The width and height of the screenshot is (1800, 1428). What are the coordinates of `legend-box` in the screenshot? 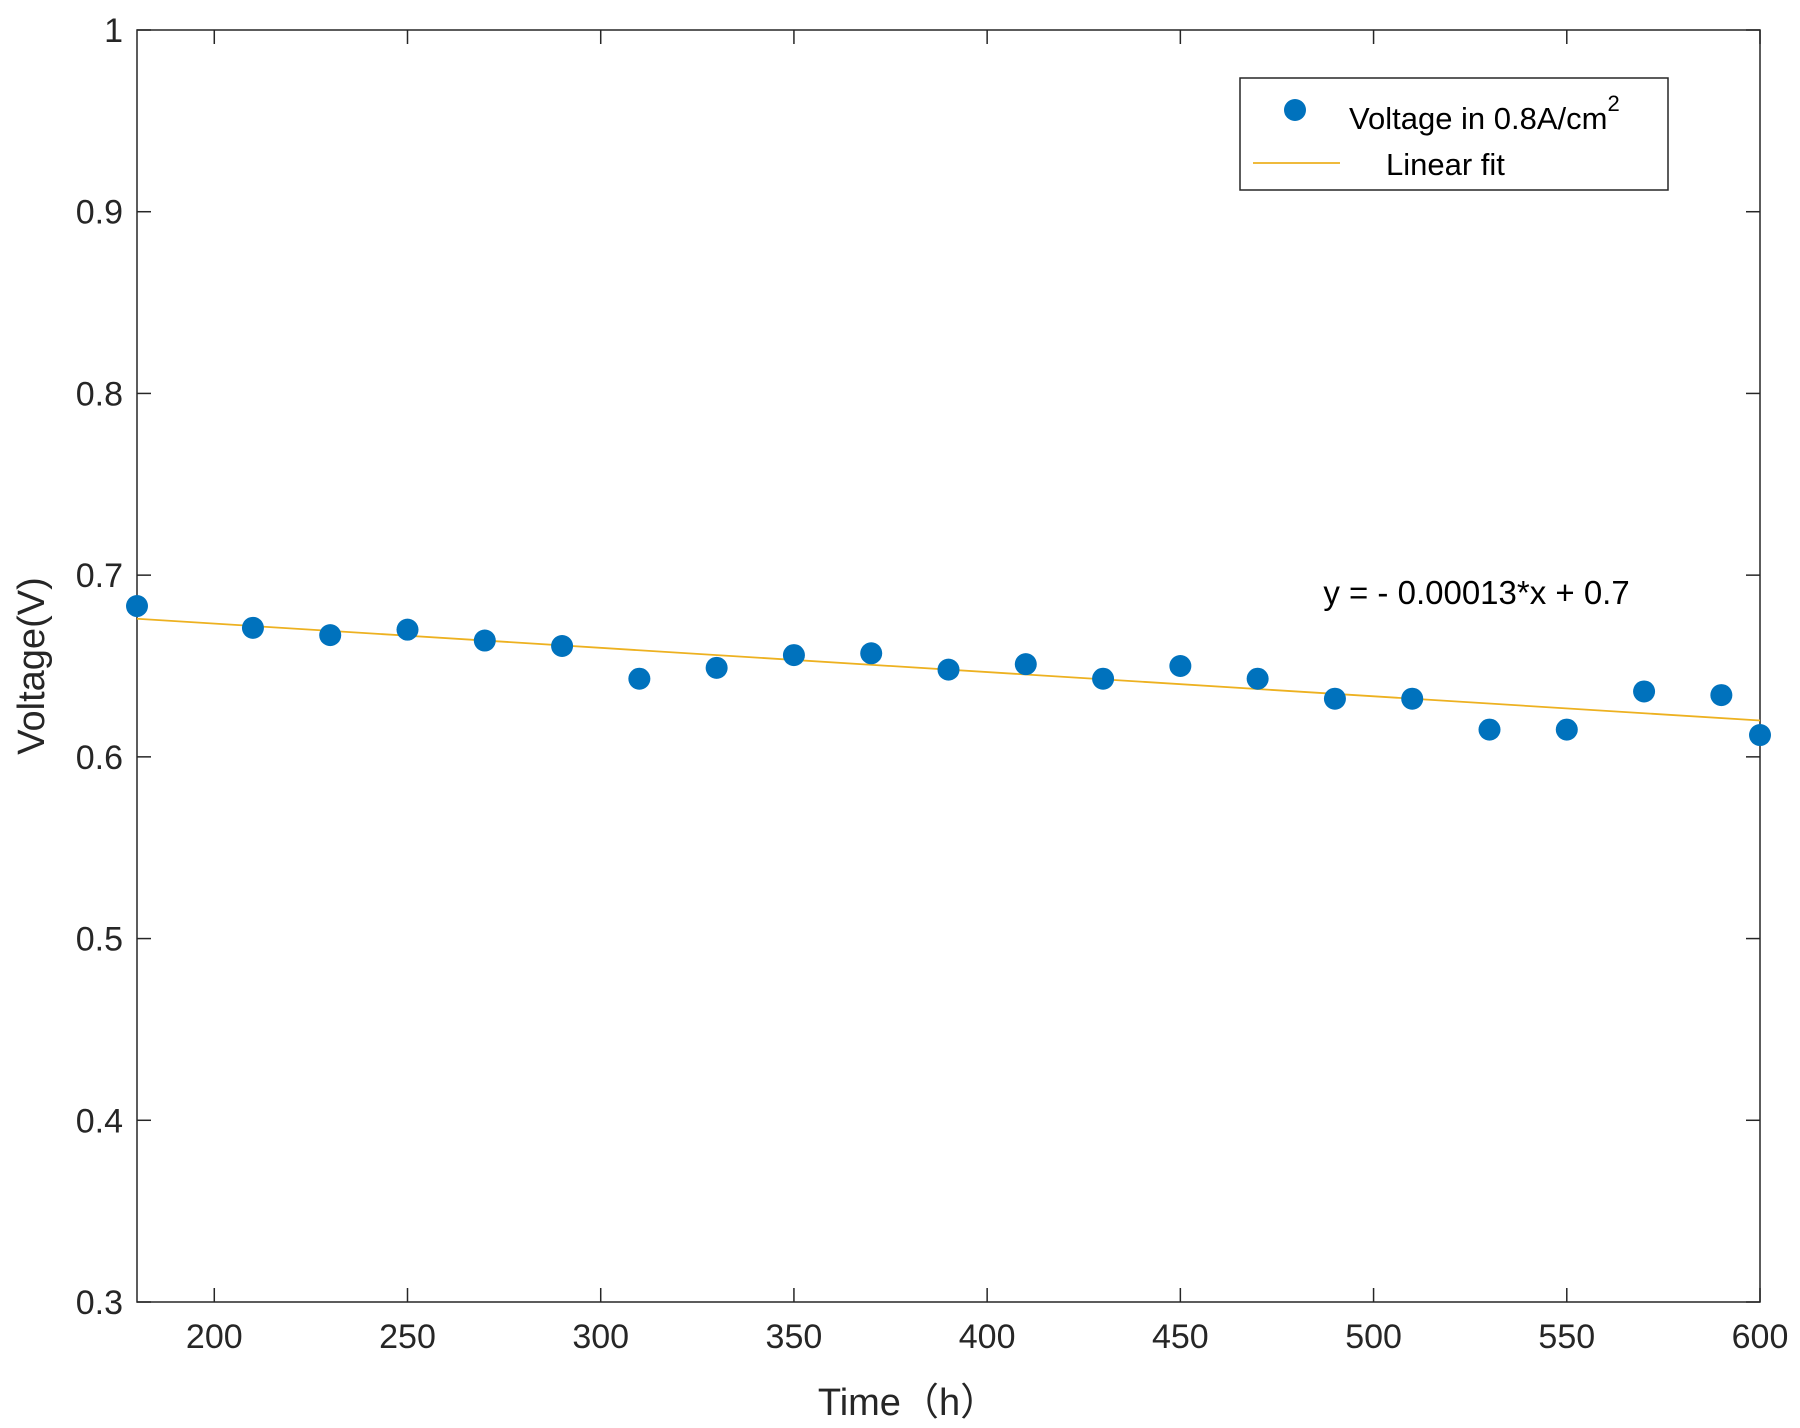 It's located at (1454, 134).